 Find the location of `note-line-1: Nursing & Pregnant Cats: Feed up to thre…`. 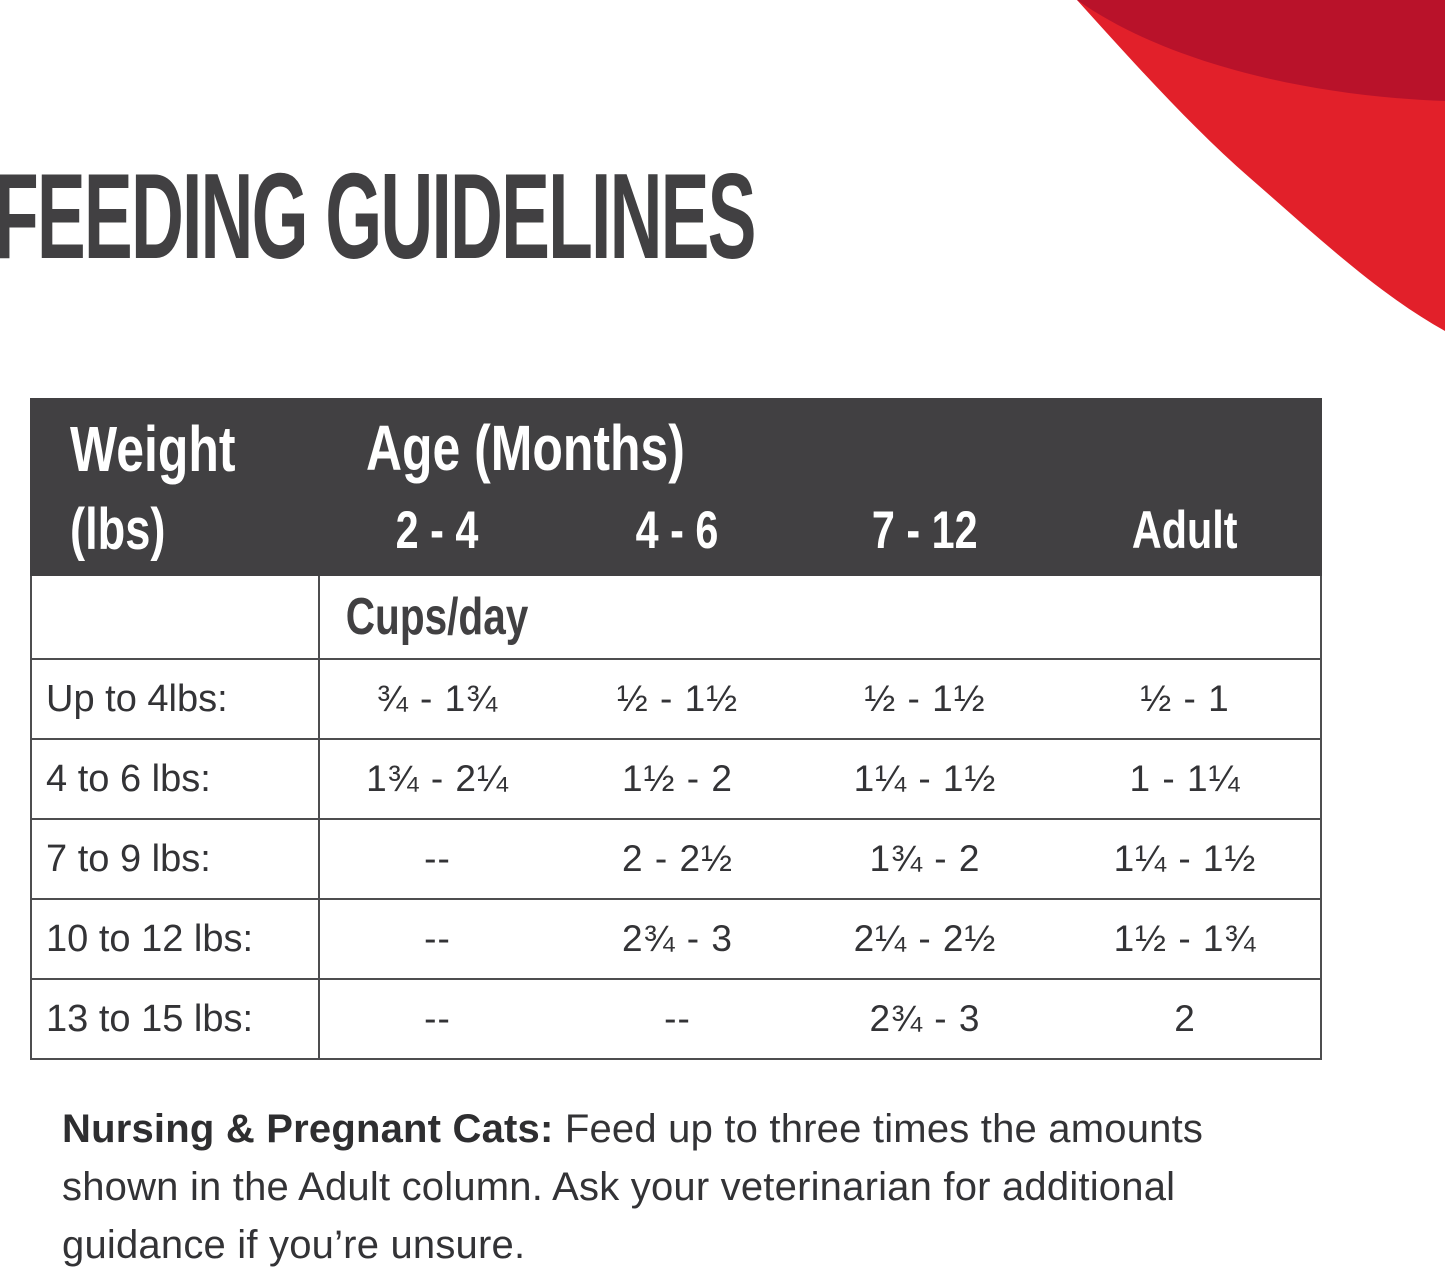

note-line-1: Nursing & Pregnant Cats: Feed up to thre… is located at coordinates (633, 1129).